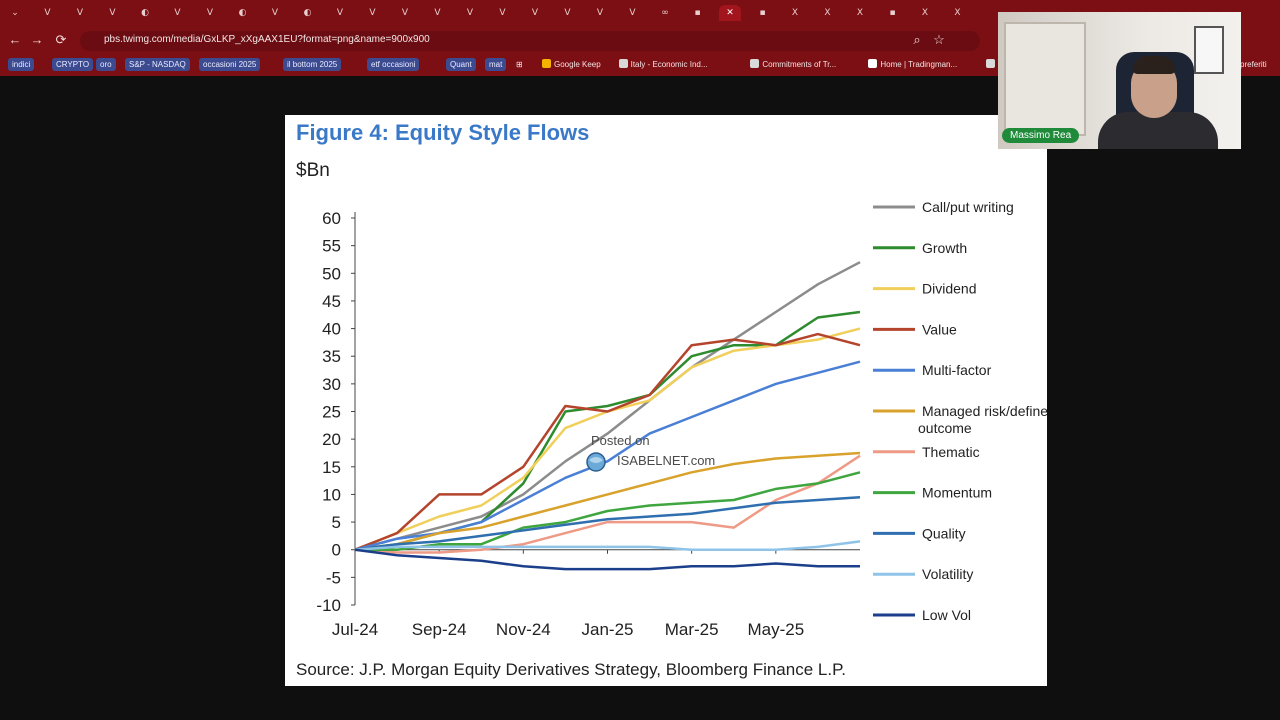 The image size is (1280, 720). What do you see at coordinates (331, 246) in the screenshot?
I see `y-tick-label: 55` at bounding box center [331, 246].